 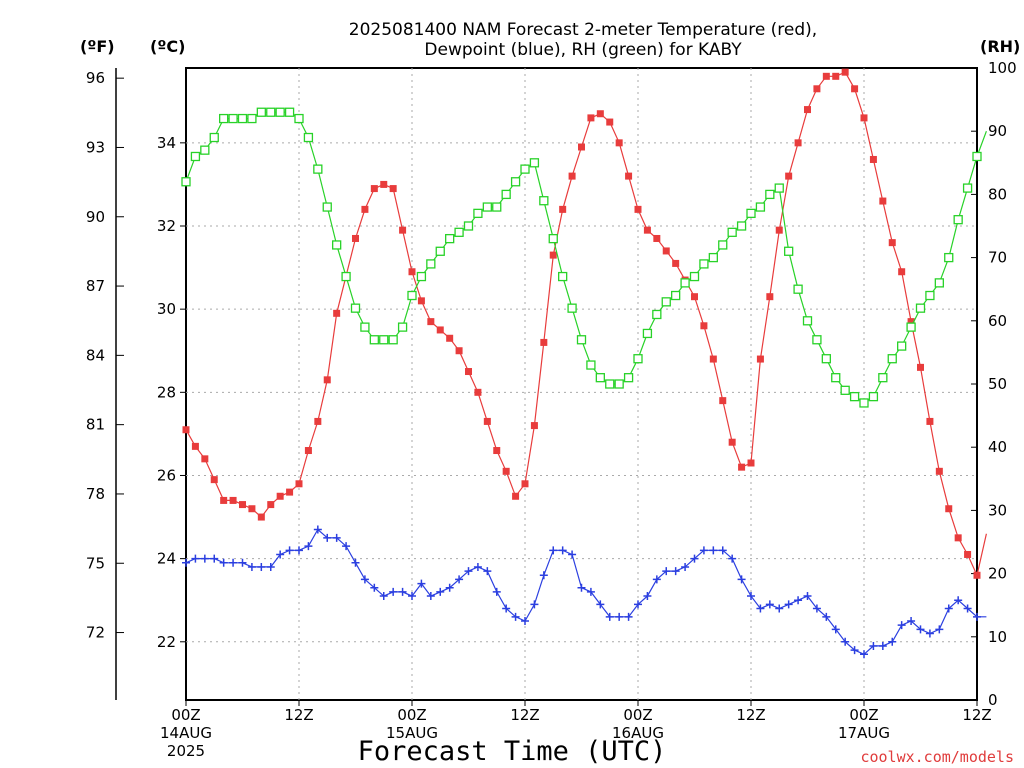 What do you see at coordinates (95, 355) in the screenshot?
I see `fahrenheit-tick-label: 84` at bounding box center [95, 355].